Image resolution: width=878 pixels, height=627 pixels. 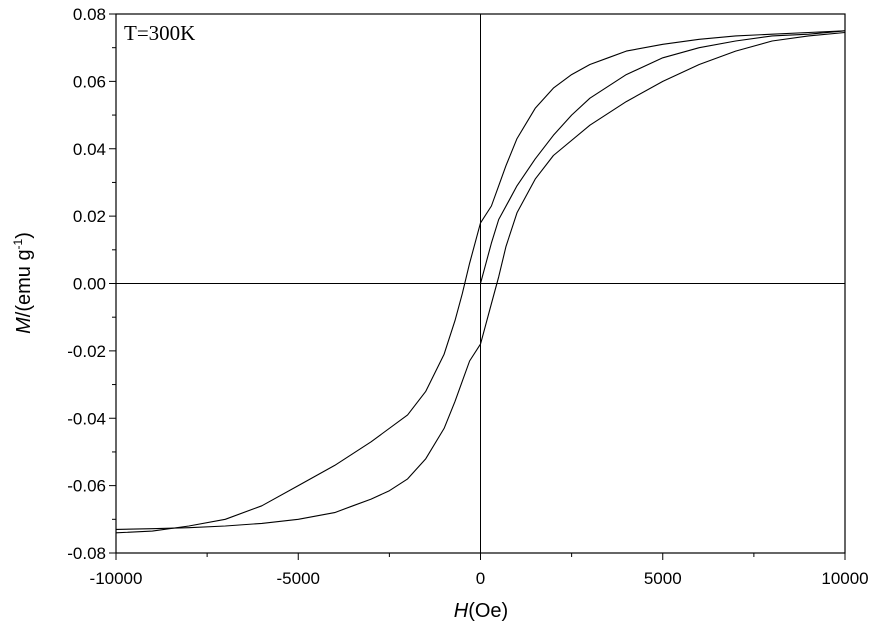 What do you see at coordinates (663, 578) in the screenshot?
I see `x-tick-label: 5000` at bounding box center [663, 578].